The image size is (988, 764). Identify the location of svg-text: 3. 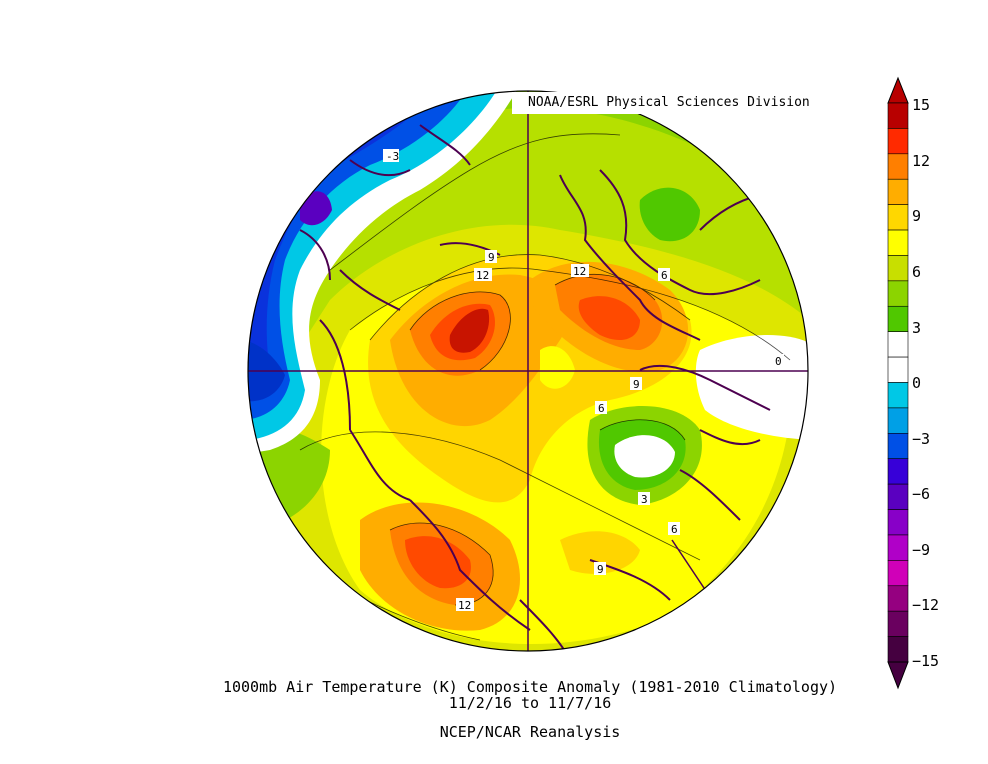
(644, 499).